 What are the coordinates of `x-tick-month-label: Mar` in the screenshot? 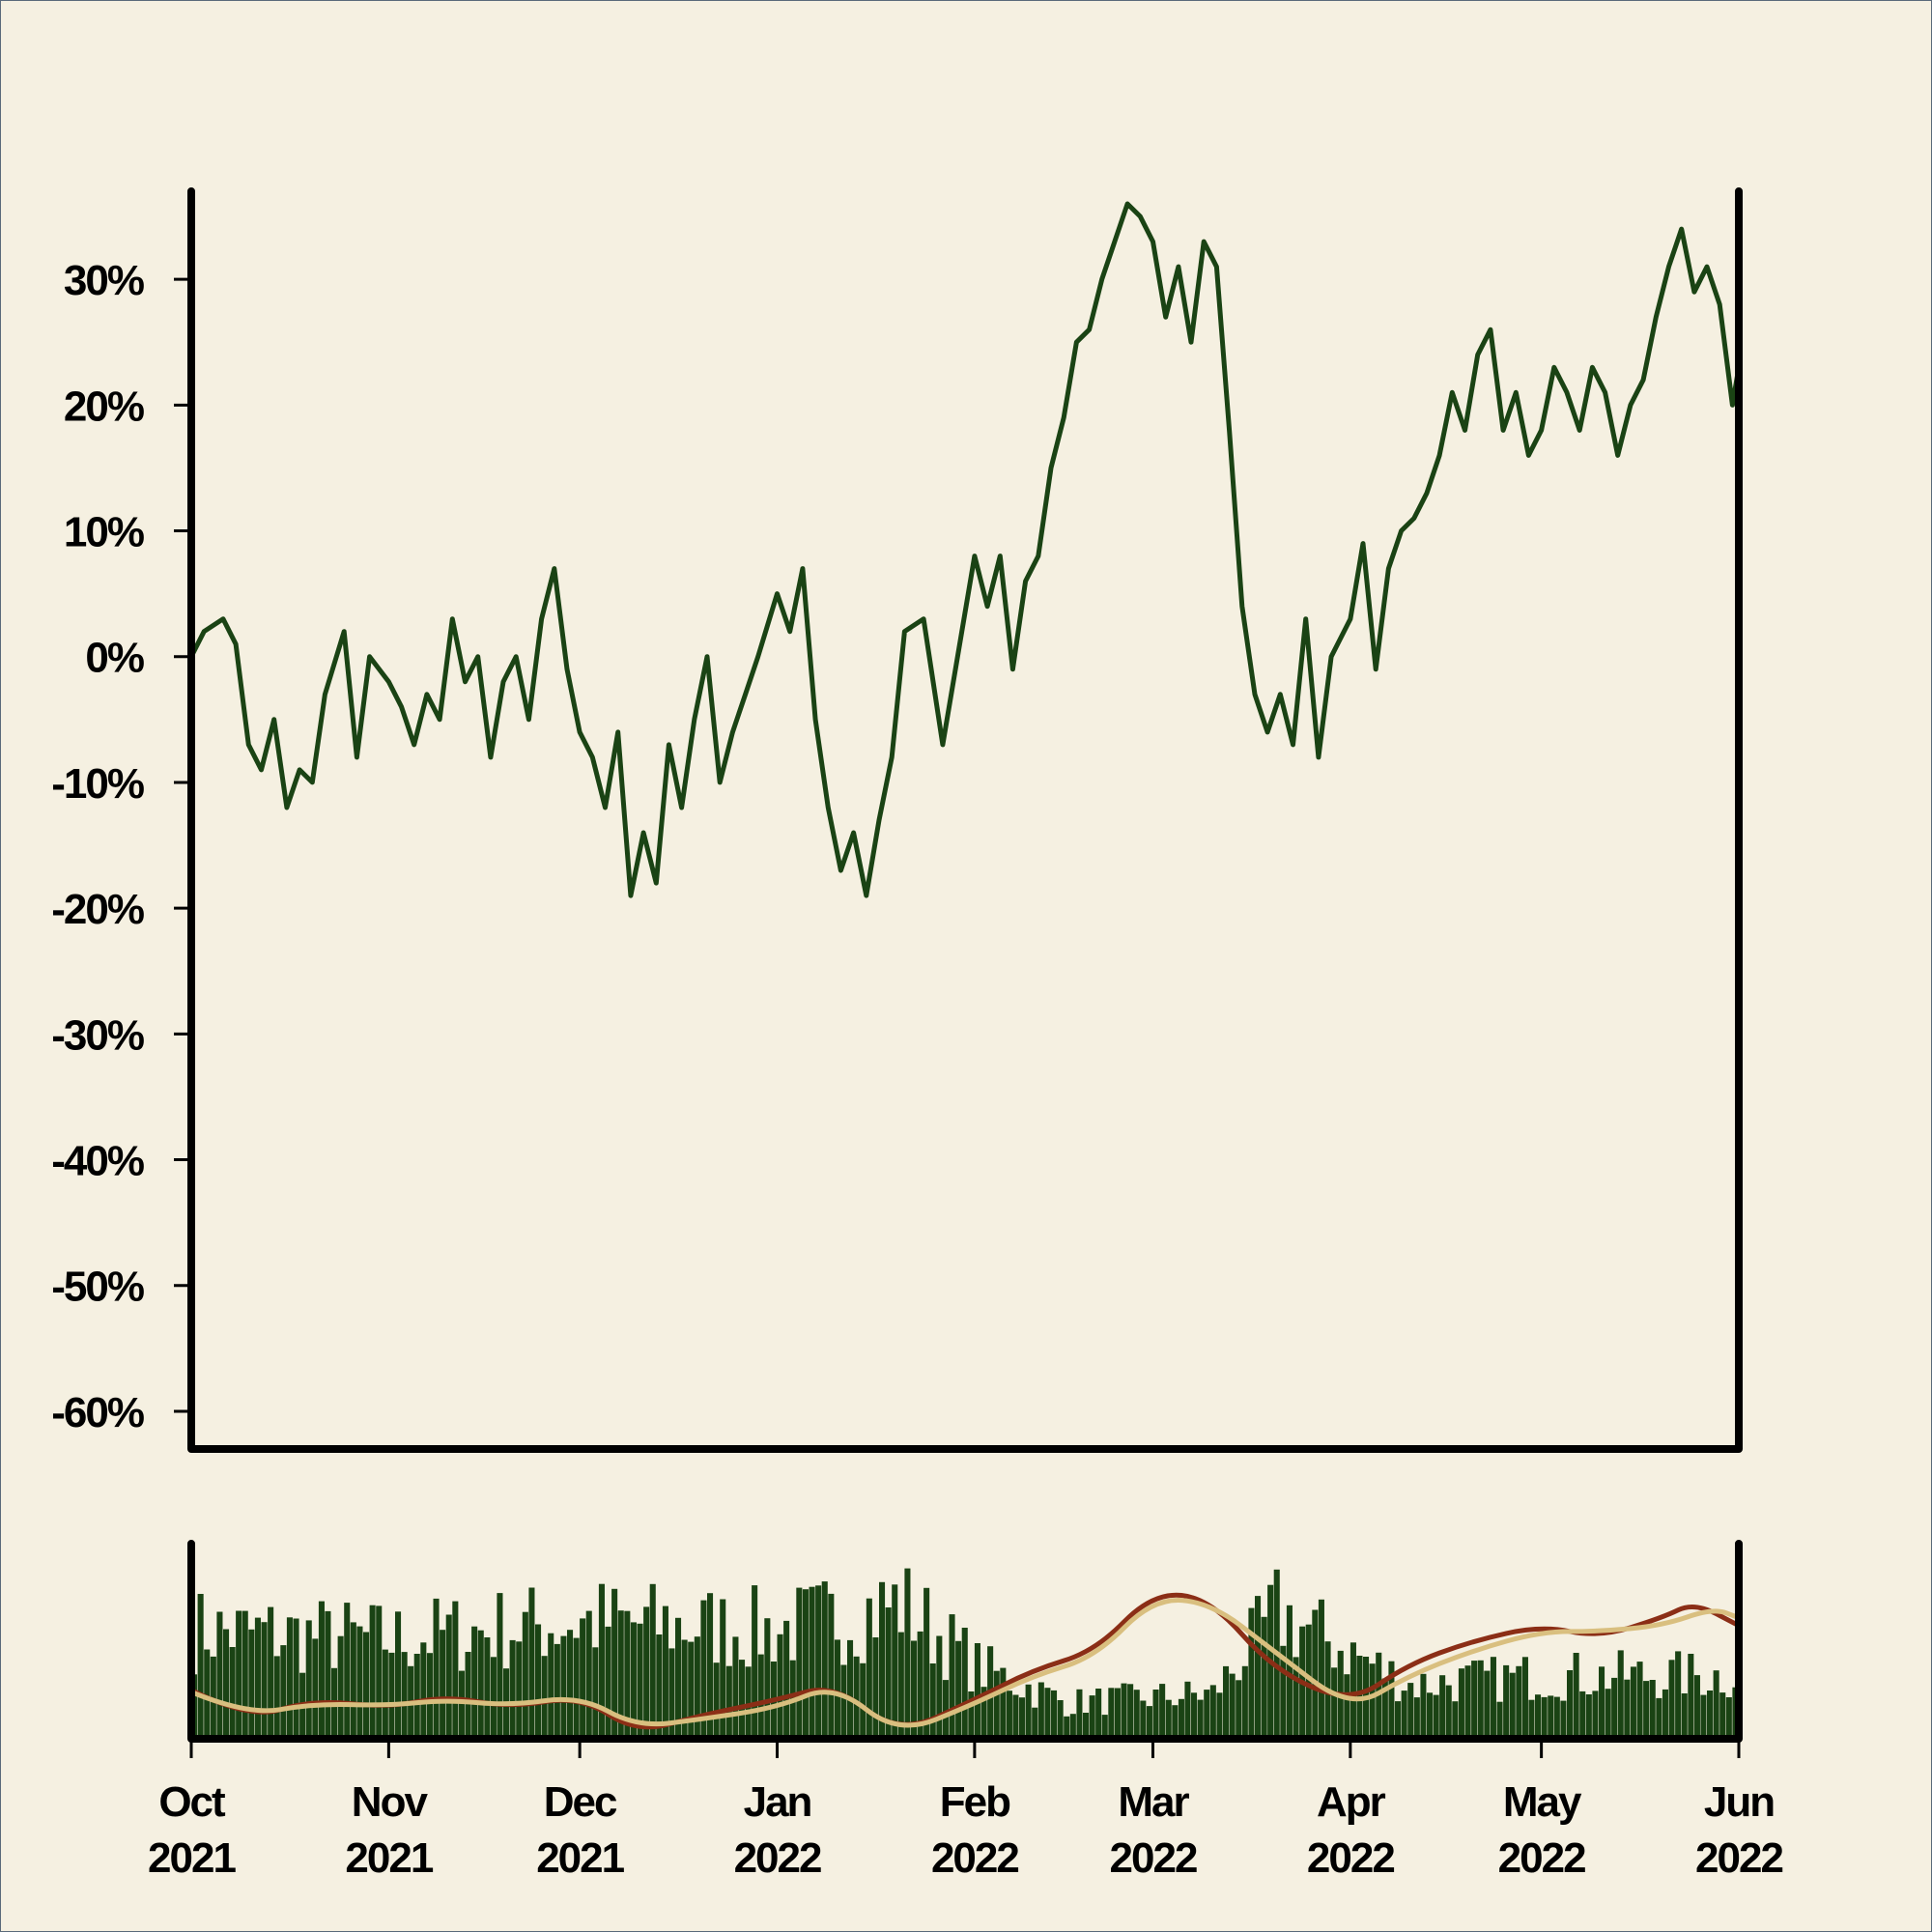 It's located at (1153, 1802).